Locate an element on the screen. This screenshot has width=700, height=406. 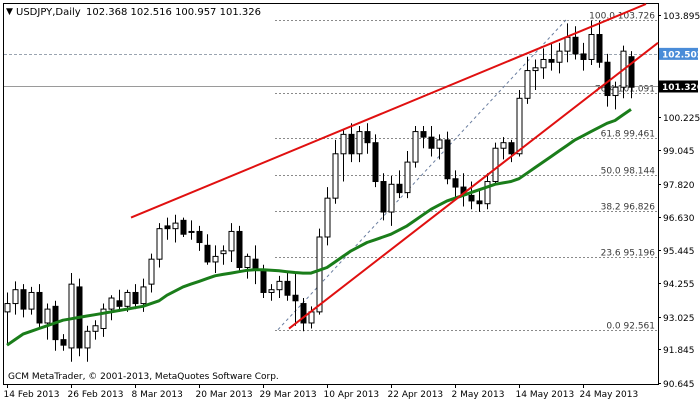
price-tick-label: 96.630 is located at coordinates (679, 219).